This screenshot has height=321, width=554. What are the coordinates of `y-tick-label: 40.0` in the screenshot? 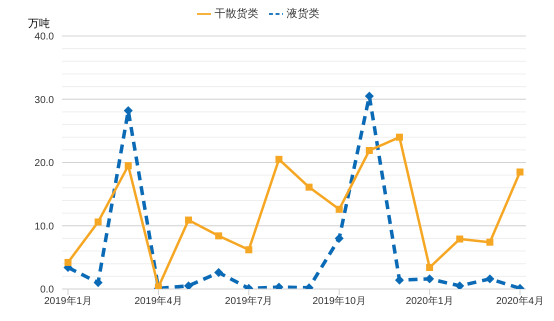 It's located at (44, 37).